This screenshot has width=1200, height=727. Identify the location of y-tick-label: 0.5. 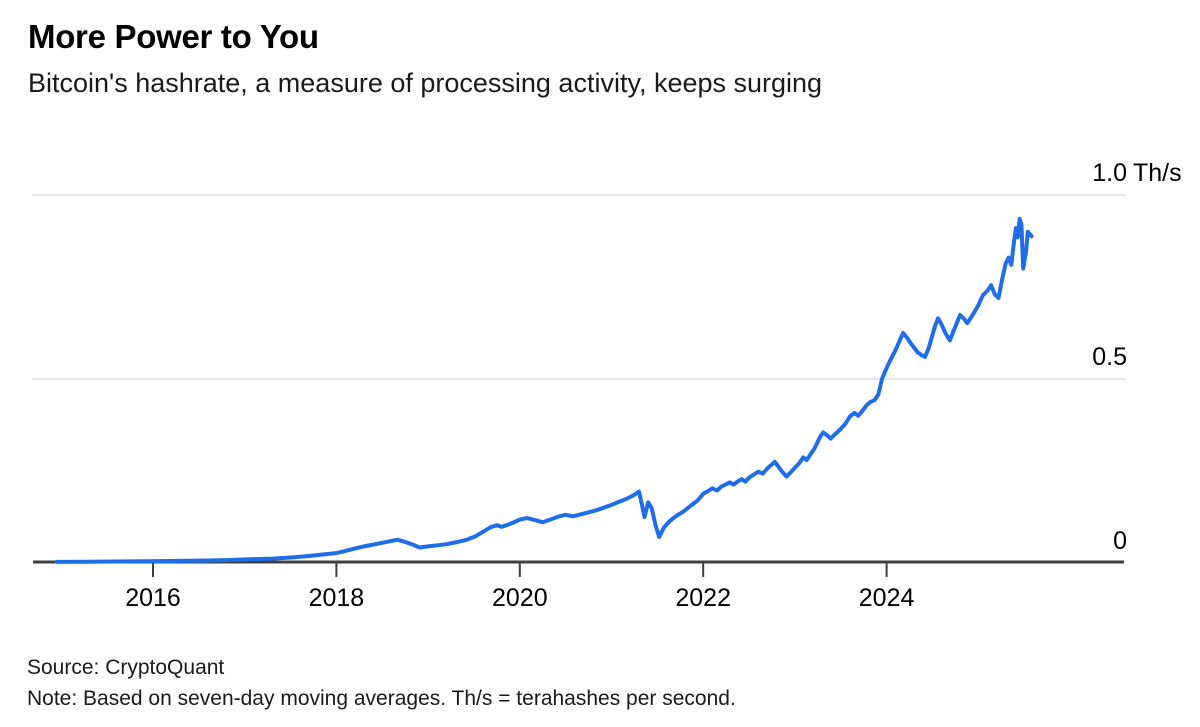
(1109, 357).